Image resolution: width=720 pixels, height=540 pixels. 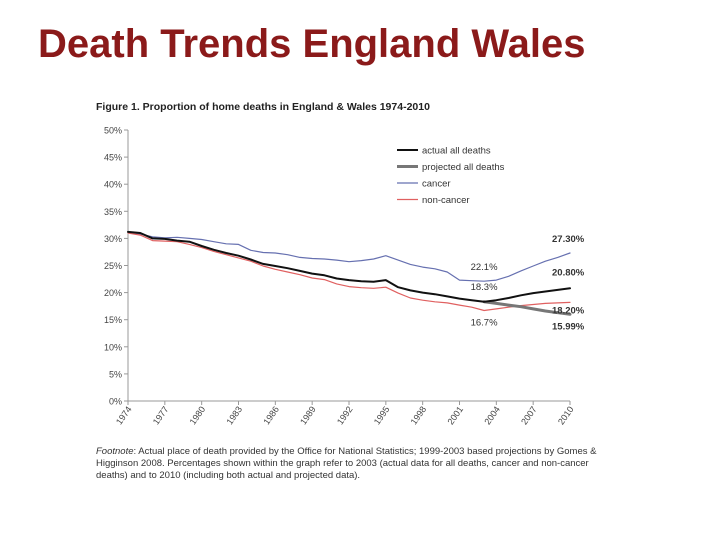 I want to click on series-line-non-cancer, so click(x=349, y=272).